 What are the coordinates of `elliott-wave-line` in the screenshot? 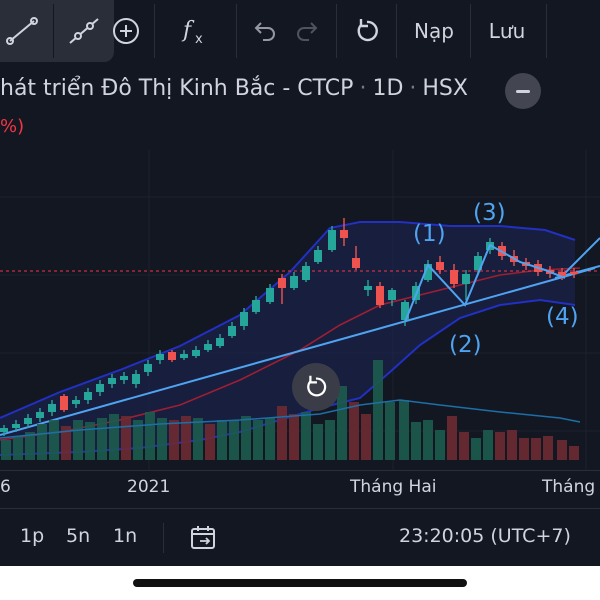 It's located at (485, 283).